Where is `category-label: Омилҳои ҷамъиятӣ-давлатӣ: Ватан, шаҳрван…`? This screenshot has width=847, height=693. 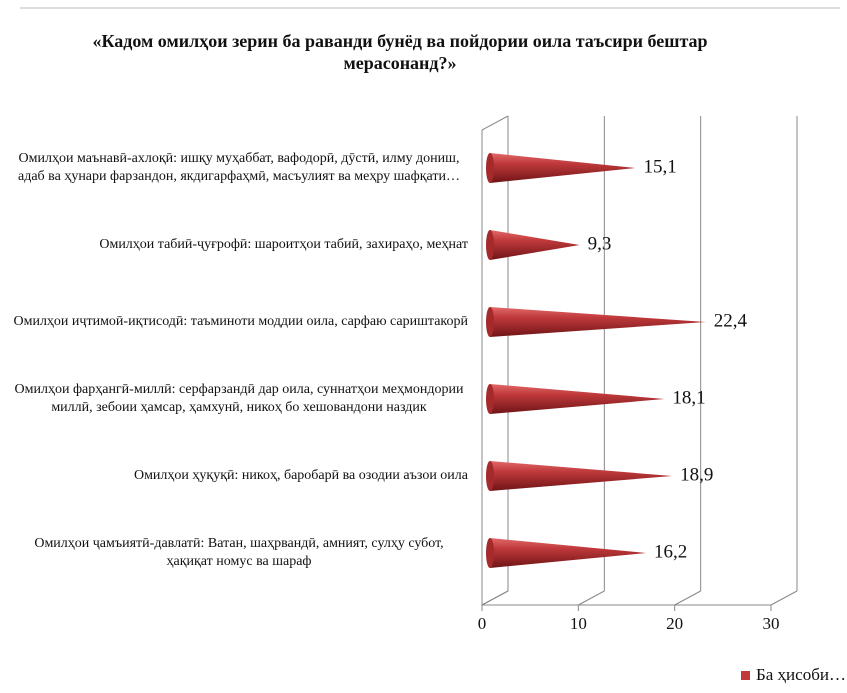
category-label: Омилҳои ҷамъиятӣ-давлатӣ: Ватан, шаҳрван… is located at coordinates (239, 553).